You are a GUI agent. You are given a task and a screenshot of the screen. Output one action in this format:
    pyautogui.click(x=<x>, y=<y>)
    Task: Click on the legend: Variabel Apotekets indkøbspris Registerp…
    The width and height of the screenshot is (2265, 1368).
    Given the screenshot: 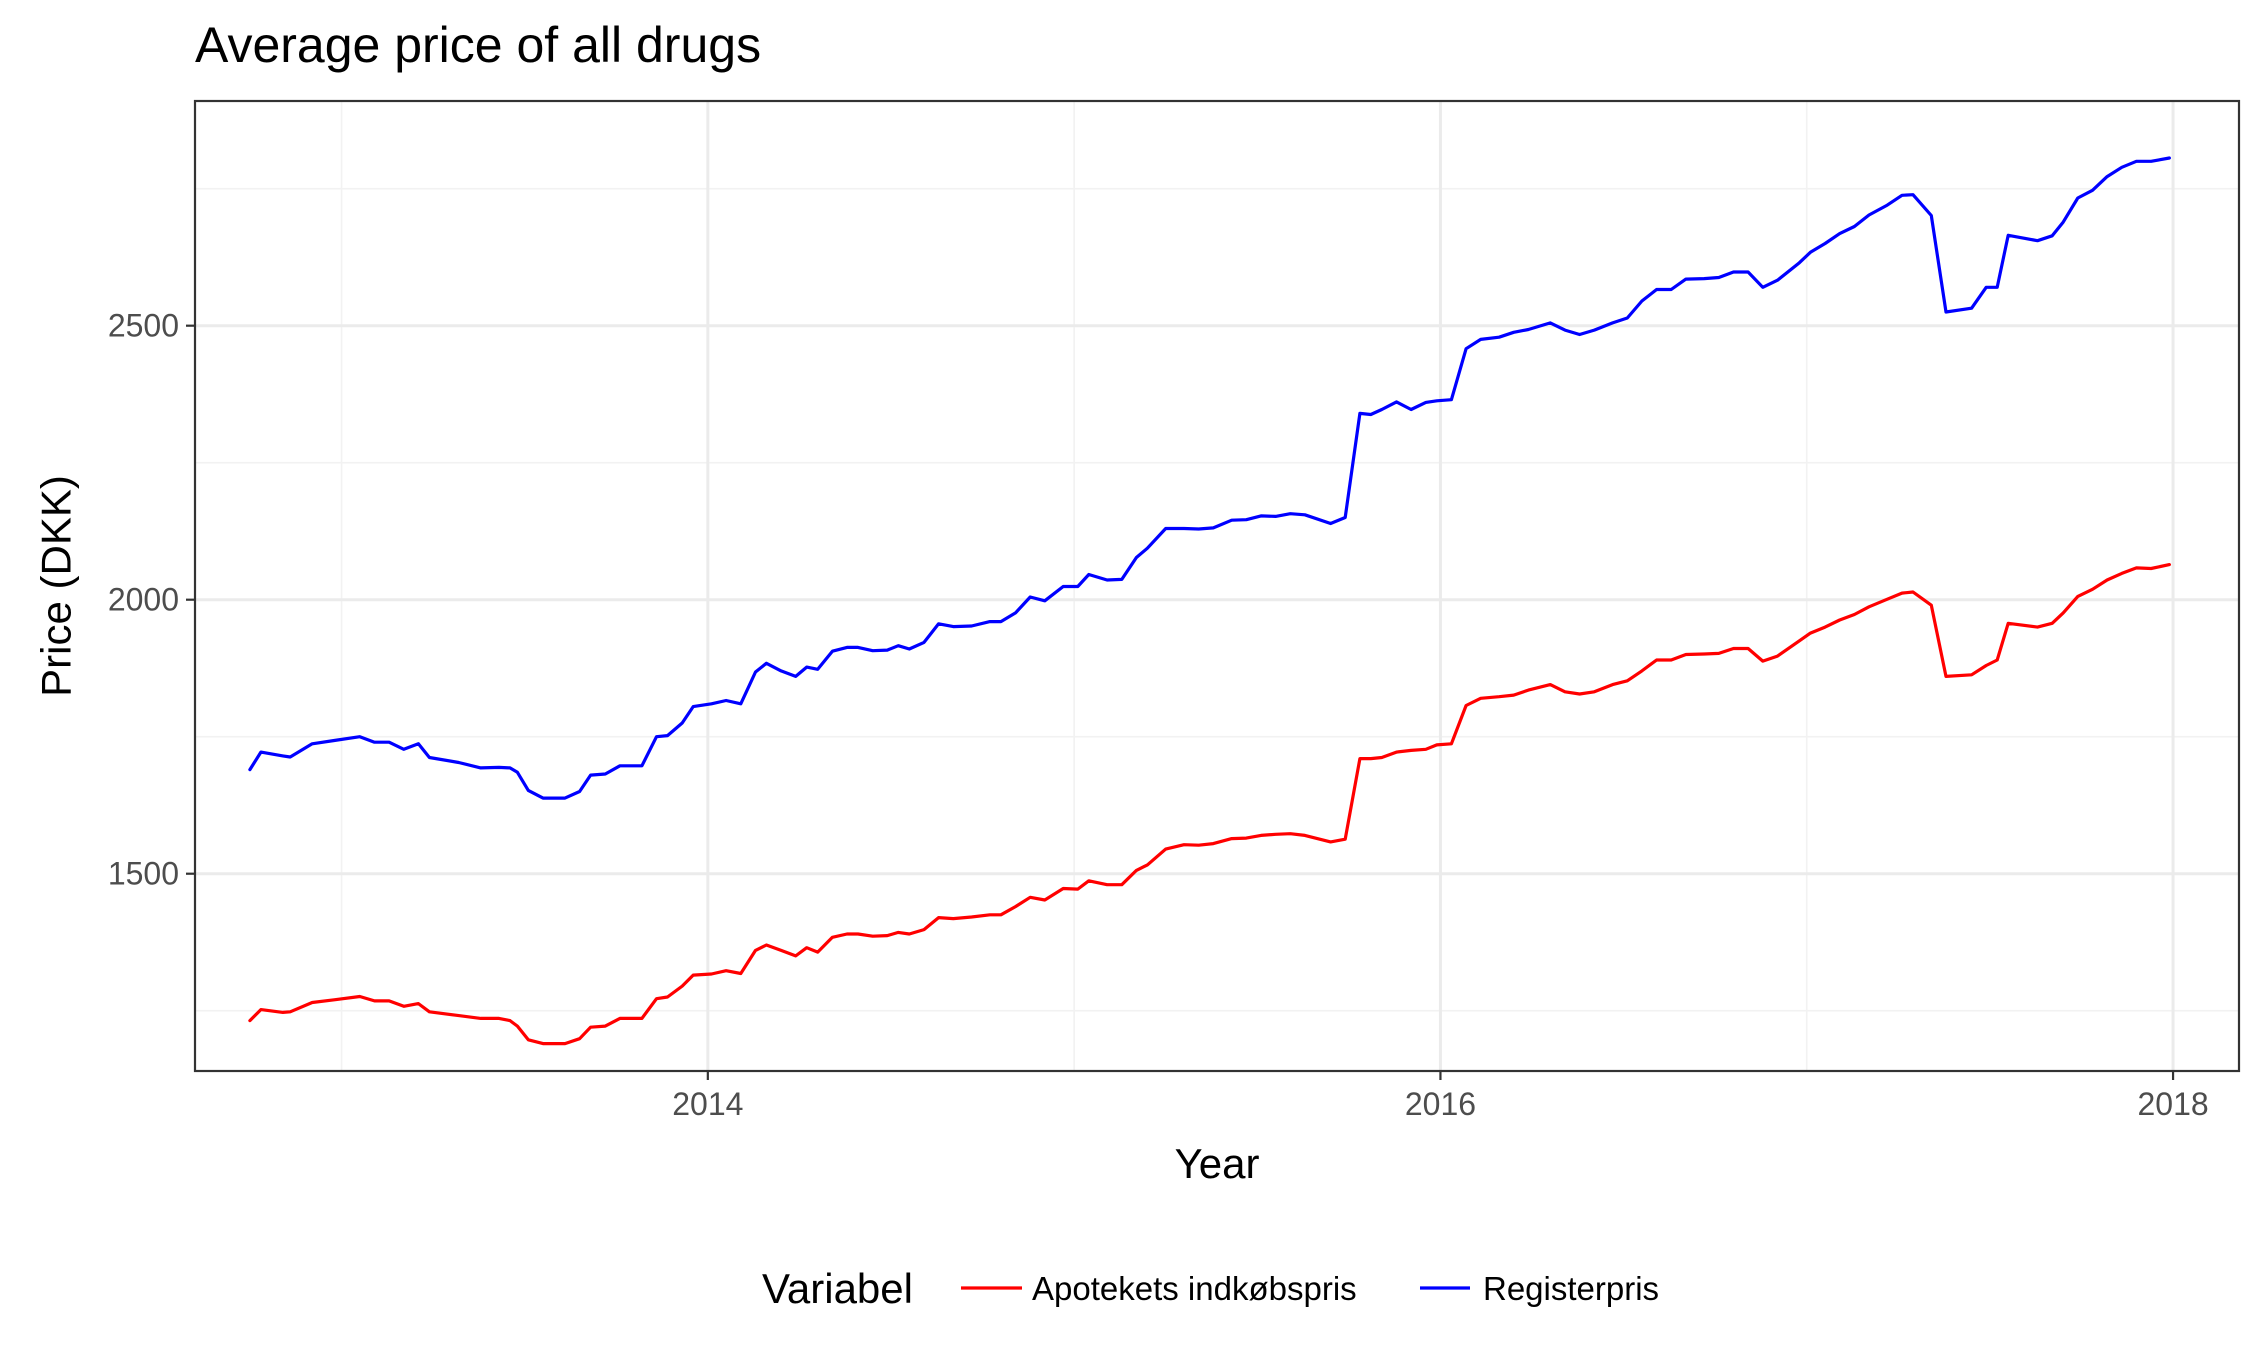 What is the action you would take?
    pyautogui.click(x=1210, y=1288)
    